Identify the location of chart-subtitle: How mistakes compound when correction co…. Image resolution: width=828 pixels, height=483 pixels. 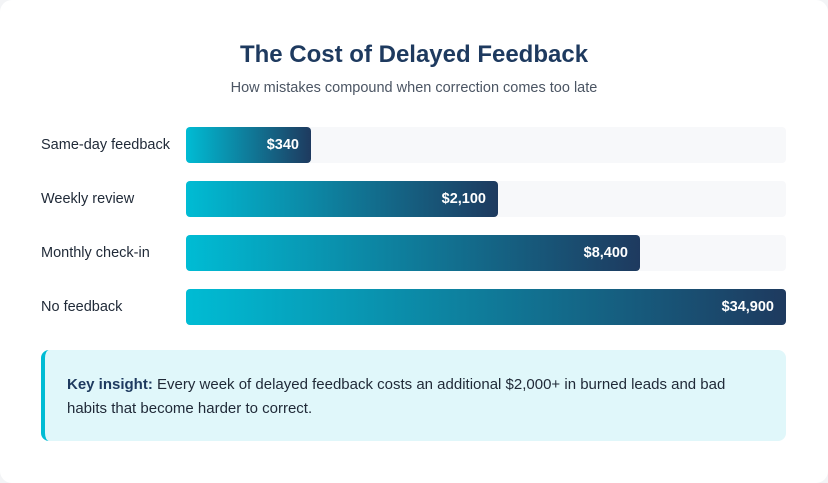
(414, 88).